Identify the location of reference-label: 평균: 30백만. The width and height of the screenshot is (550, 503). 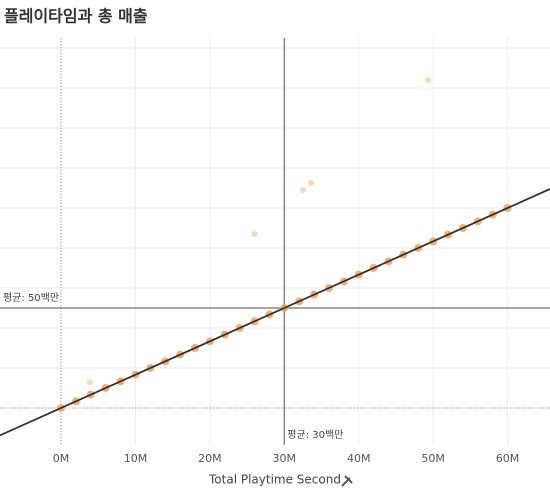
(315, 435).